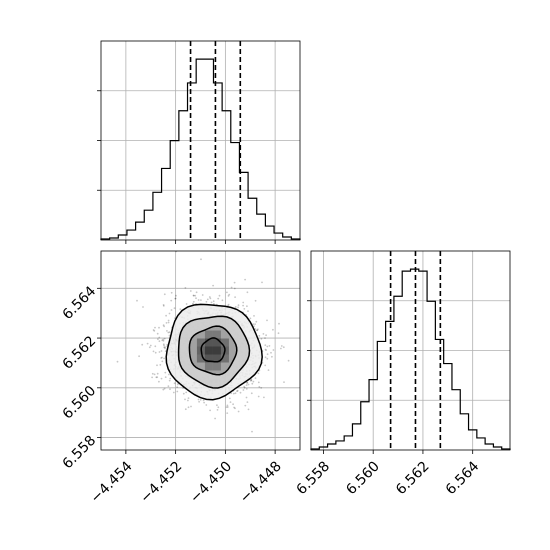  What do you see at coordinates (363, 478) in the screenshot?
I see `hist2-xtick-label-1: 6.560` at bounding box center [363, 478].